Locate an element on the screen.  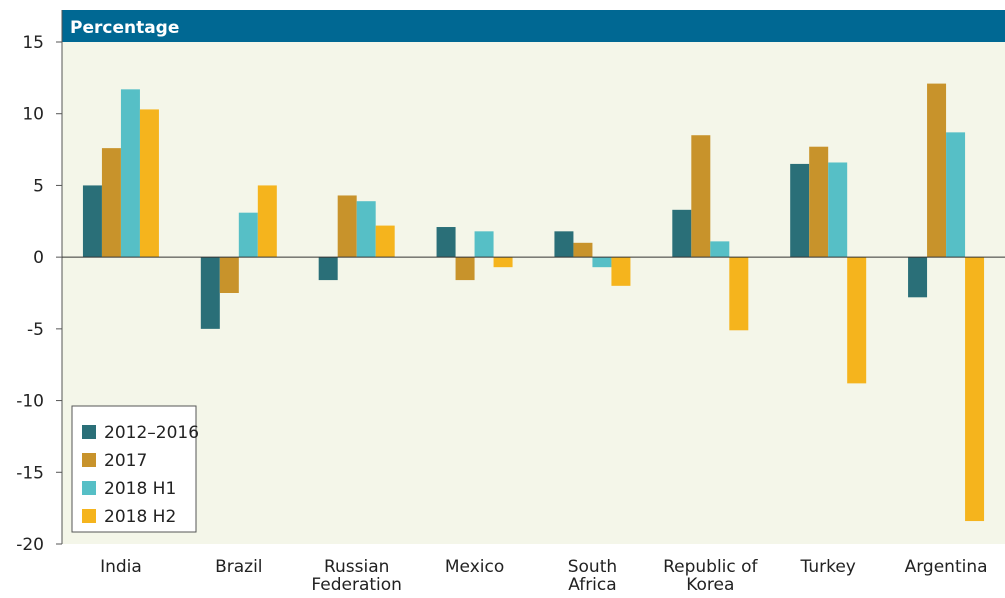
y-tick-label: -15 is located at coordinates (30, 473).